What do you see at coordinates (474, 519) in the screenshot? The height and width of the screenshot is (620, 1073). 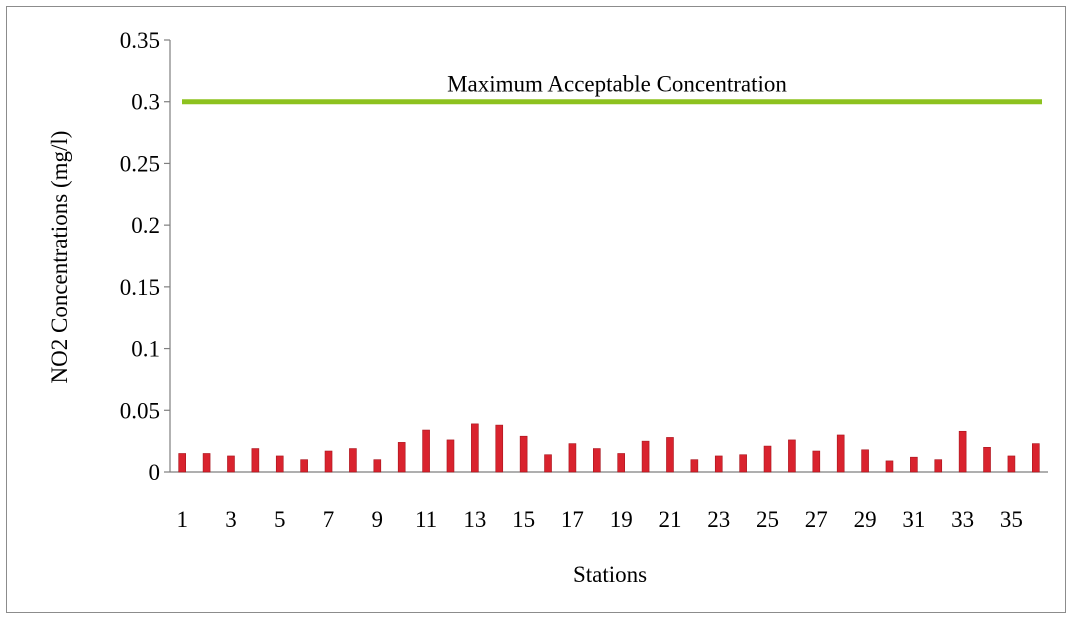 I see `x-tick-label: 13` at bounding box center [474, 519].